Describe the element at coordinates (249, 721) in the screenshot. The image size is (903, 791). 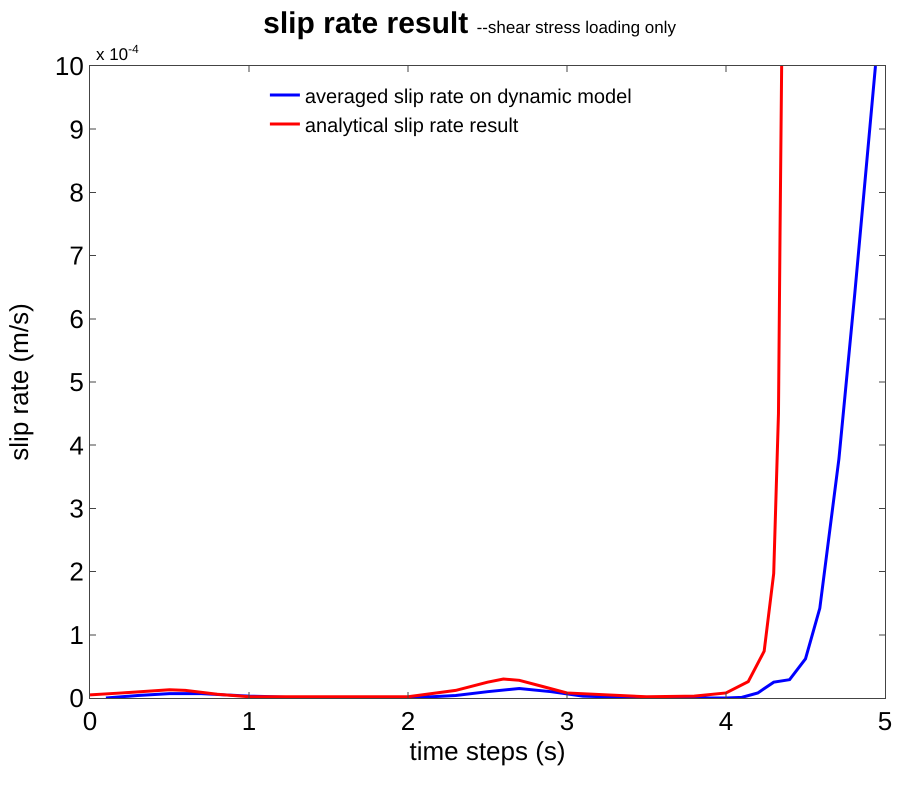
I see `x-tick-label: 1` at that location.